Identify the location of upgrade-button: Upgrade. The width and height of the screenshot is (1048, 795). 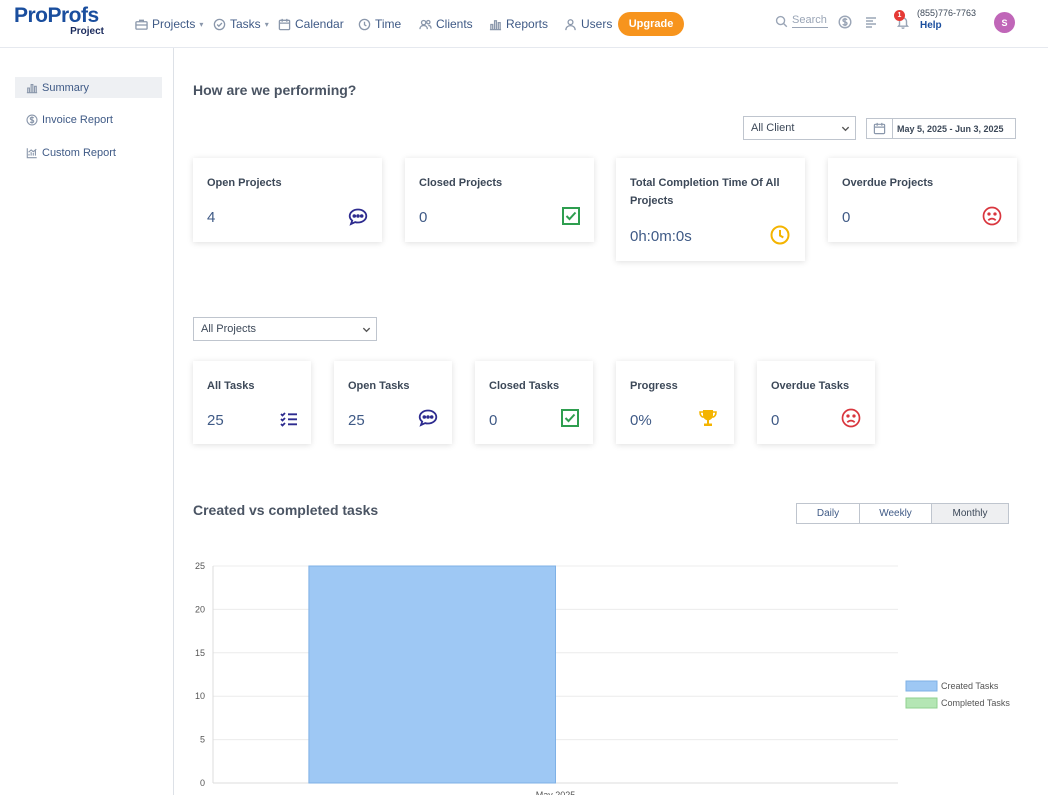
(651, 24).